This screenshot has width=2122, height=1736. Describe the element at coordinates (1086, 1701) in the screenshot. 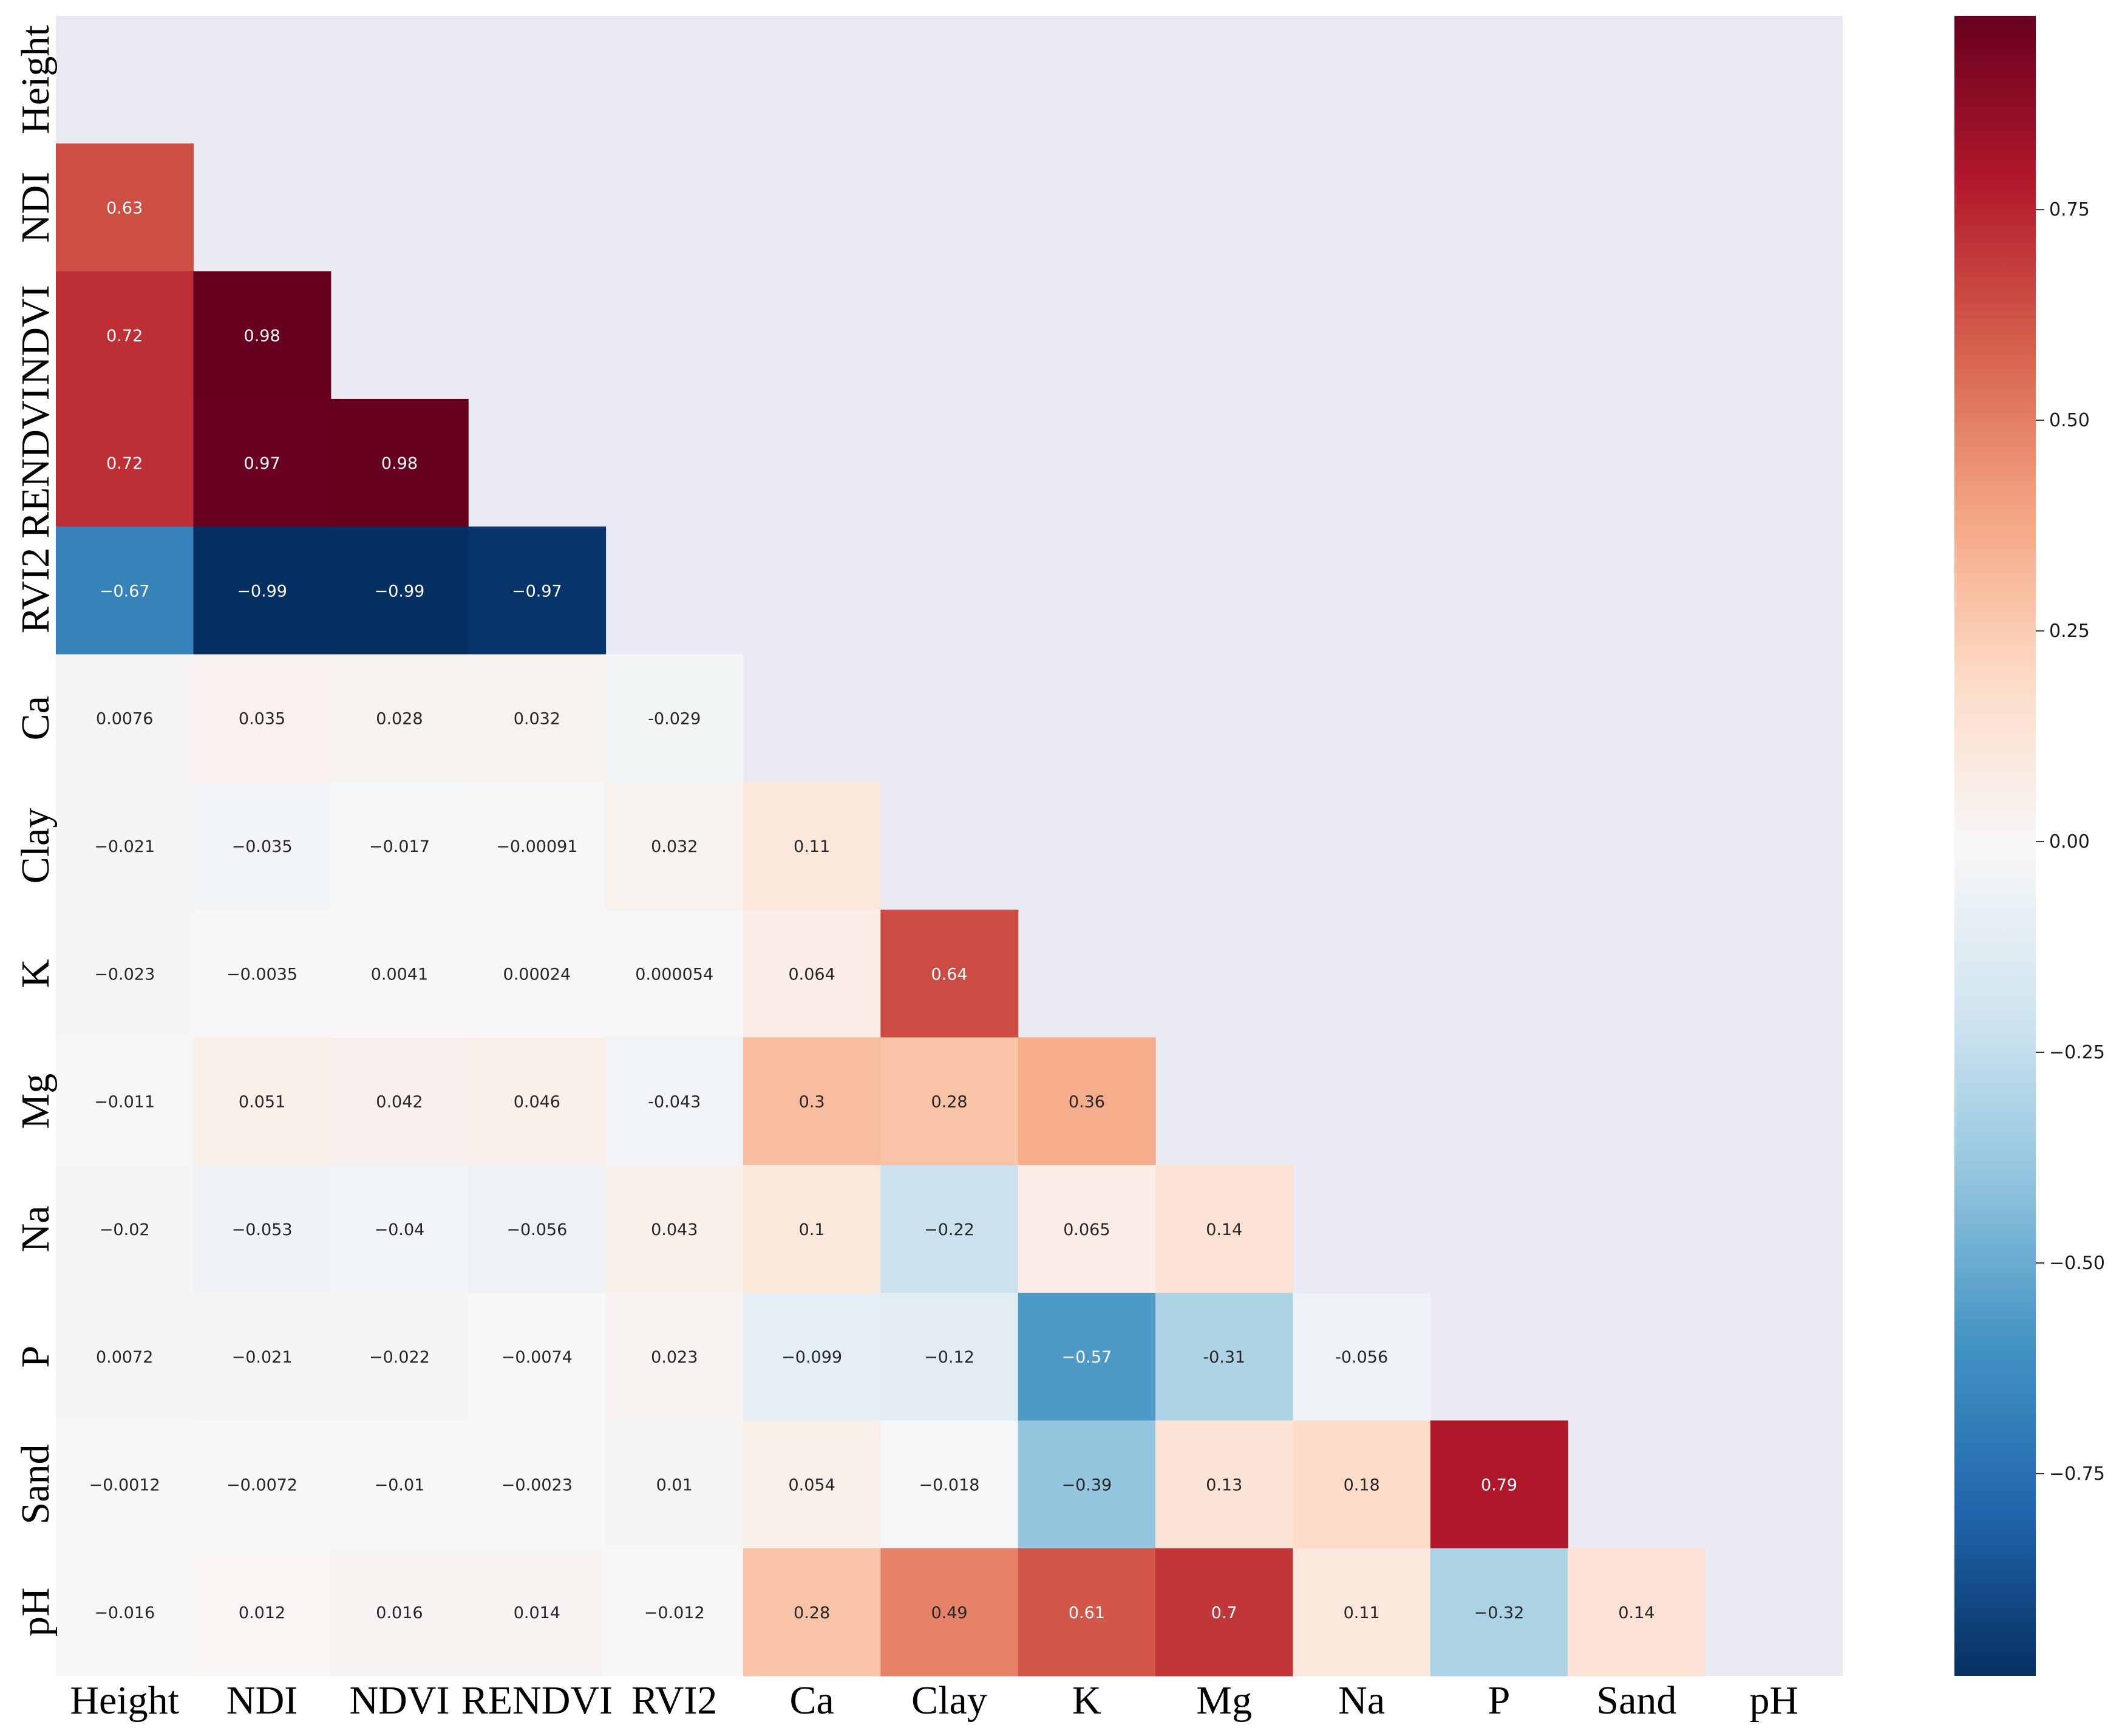

I see `x-tick-k: K` at that location.